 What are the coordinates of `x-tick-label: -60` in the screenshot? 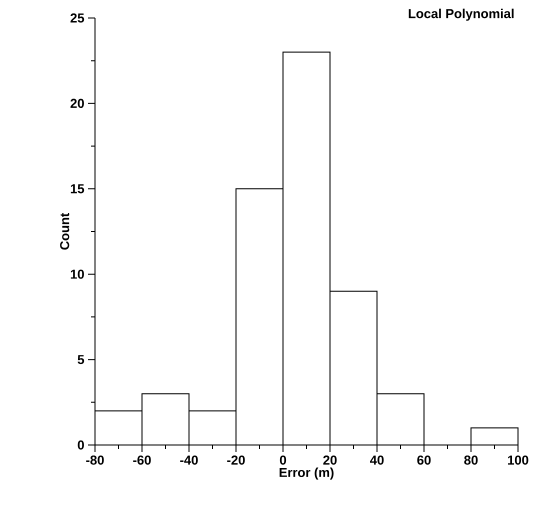 It's located at (142, 460).